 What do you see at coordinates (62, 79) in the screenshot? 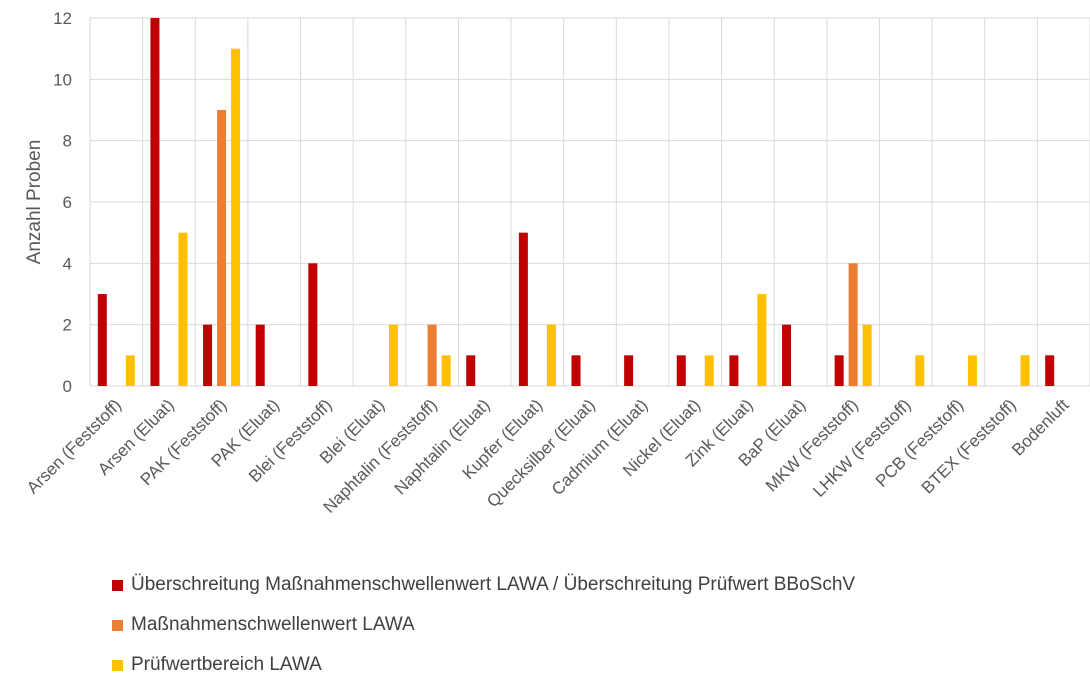
I see `y-tick-label: 10` at bounding box center [62, 79].